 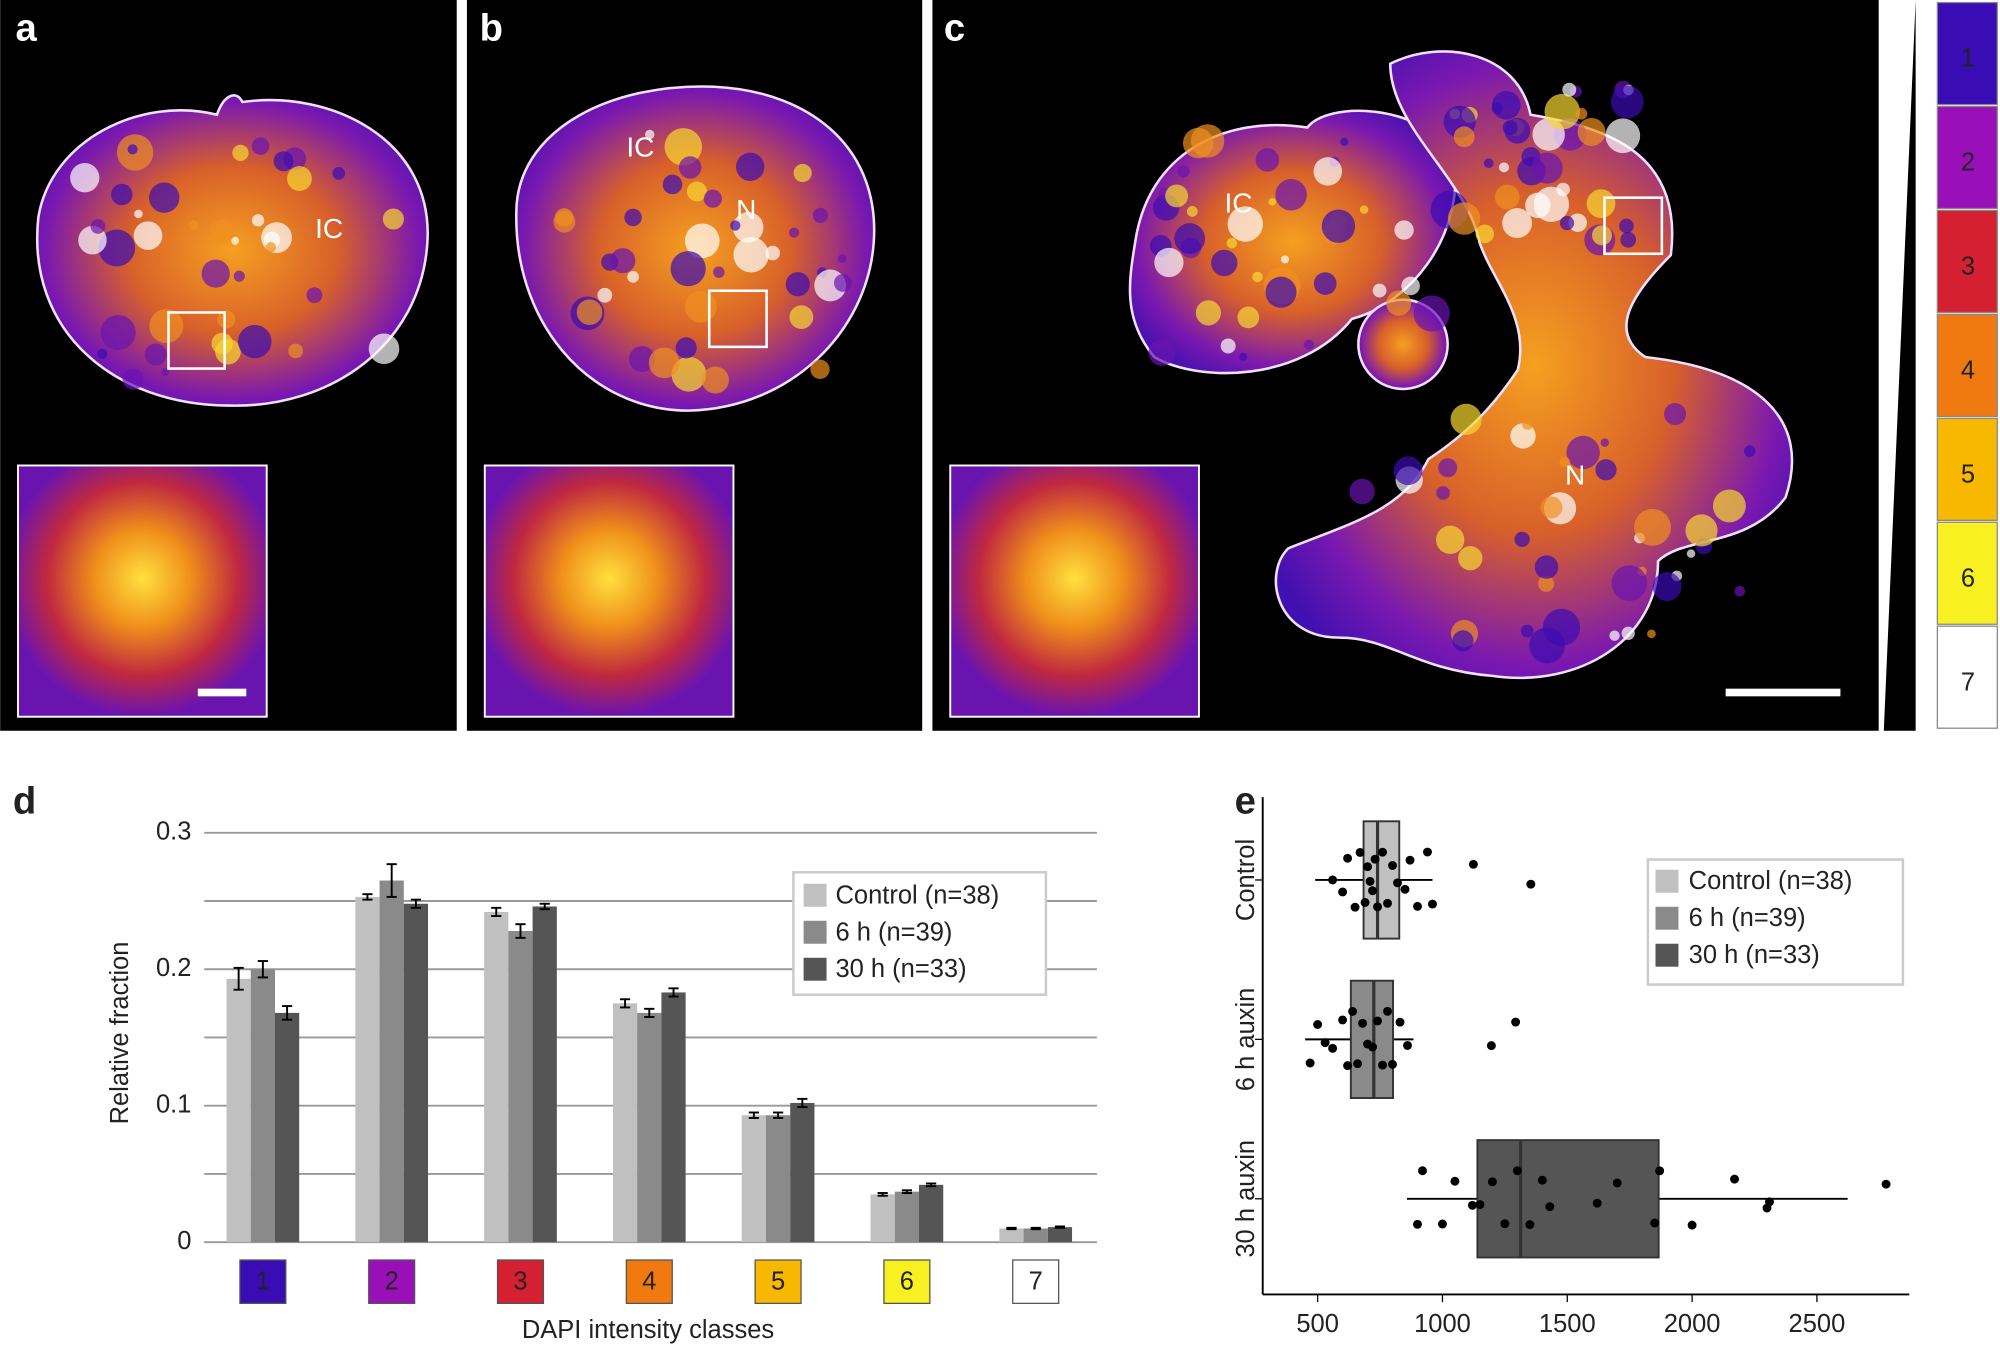 What do you see at coordinates (1968, 163) in the screenshot?
I see `color-class-label: 2` at bounding box center [1968, 163].